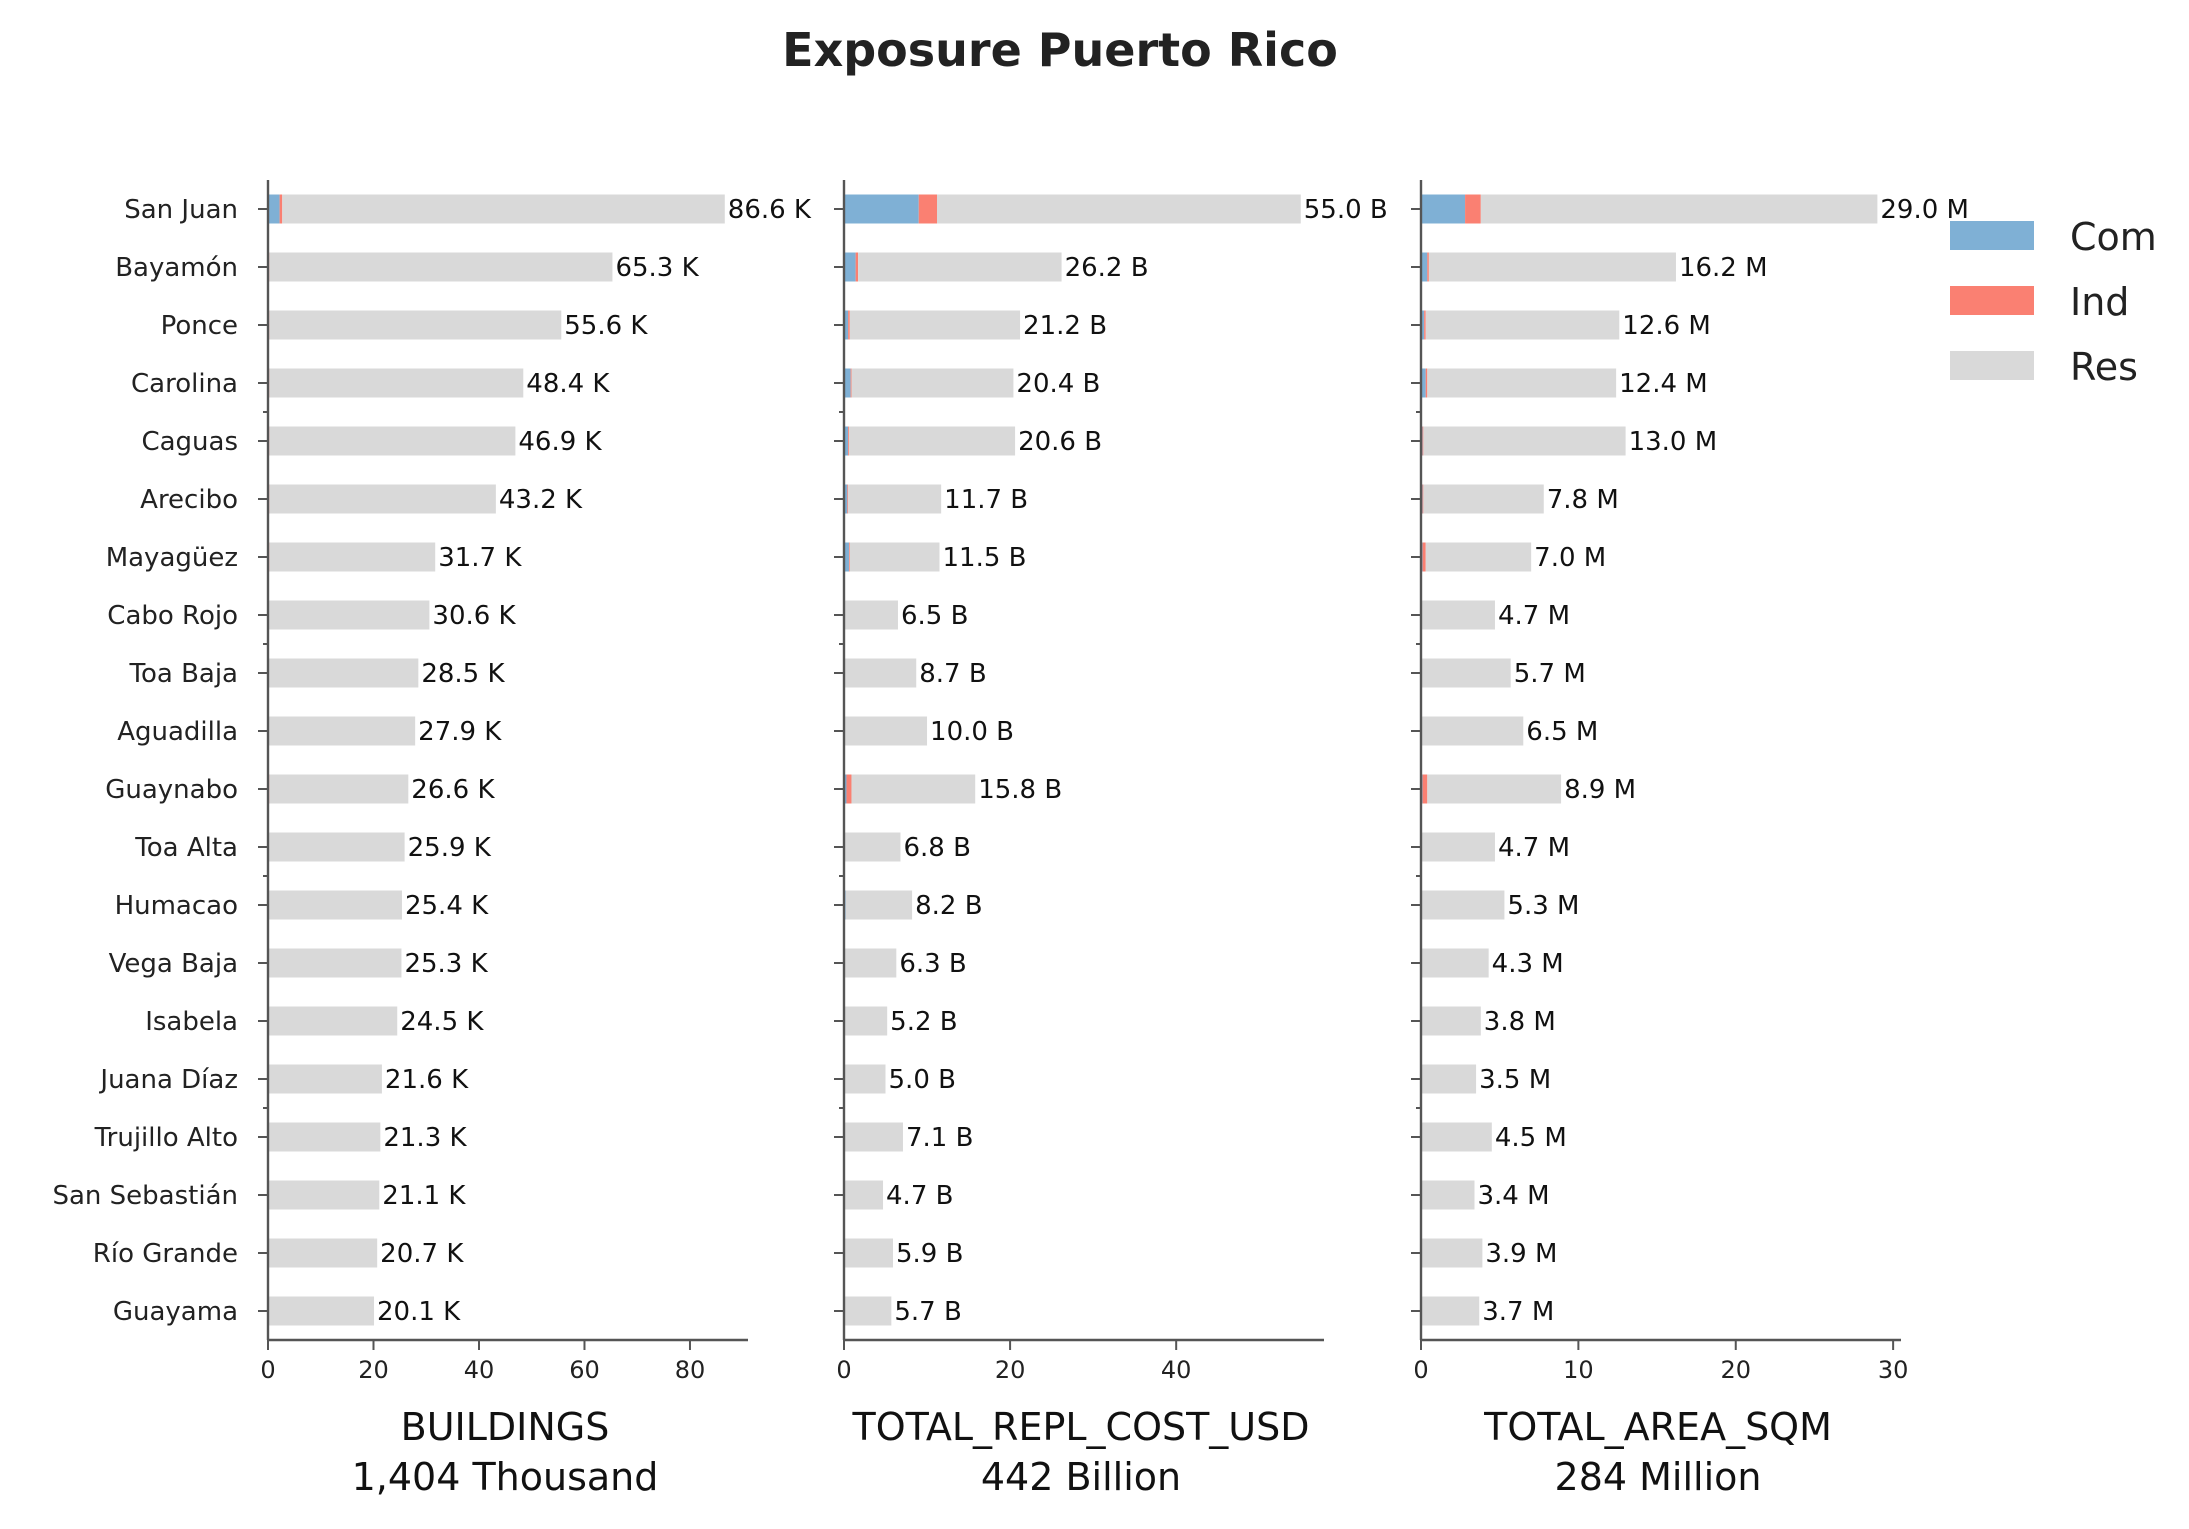 The image size is (2189, 1529). Describe the element at coordinates (352, 557) in the screenshot. I see `bar-res-mayaguez` at that location.